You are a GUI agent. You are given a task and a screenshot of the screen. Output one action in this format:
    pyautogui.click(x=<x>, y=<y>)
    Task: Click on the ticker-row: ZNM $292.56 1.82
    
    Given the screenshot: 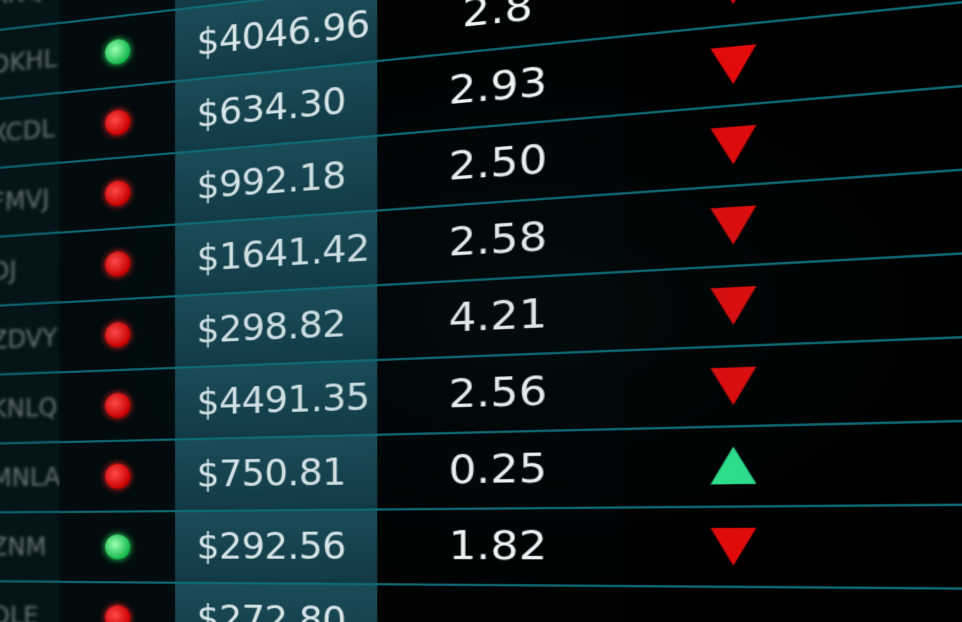 What is the action you would take?
    pyautogui.click(x=481, y=545)
    